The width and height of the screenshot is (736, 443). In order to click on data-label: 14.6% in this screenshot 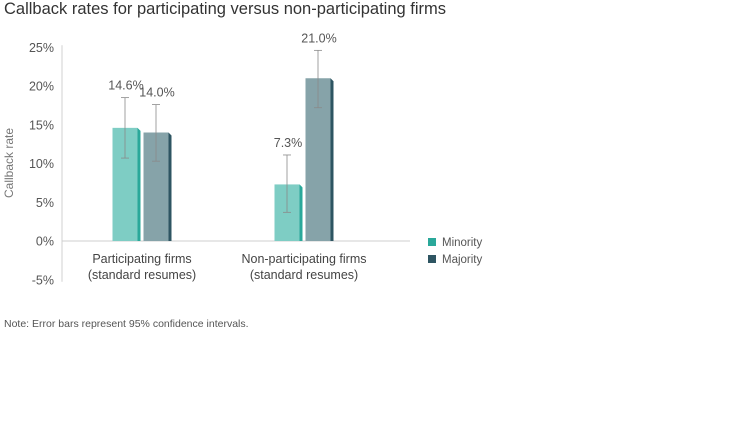, I will do `click(125, 86)`.